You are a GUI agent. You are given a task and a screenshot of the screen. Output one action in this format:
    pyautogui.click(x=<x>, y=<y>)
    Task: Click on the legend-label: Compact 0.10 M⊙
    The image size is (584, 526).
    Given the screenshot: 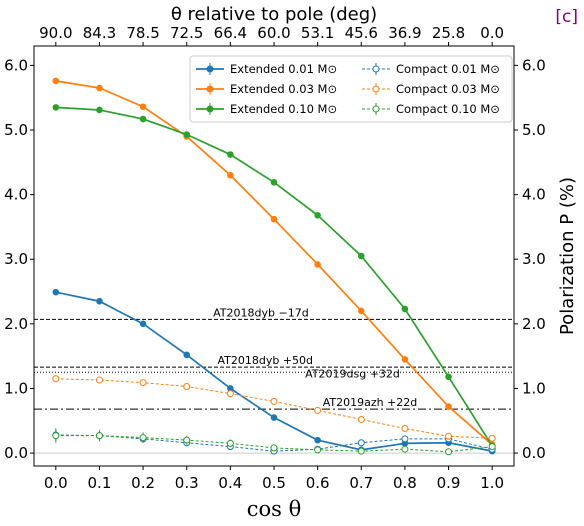 What is the action you would take?
    pyautogui.click(x=448, y=109)
    